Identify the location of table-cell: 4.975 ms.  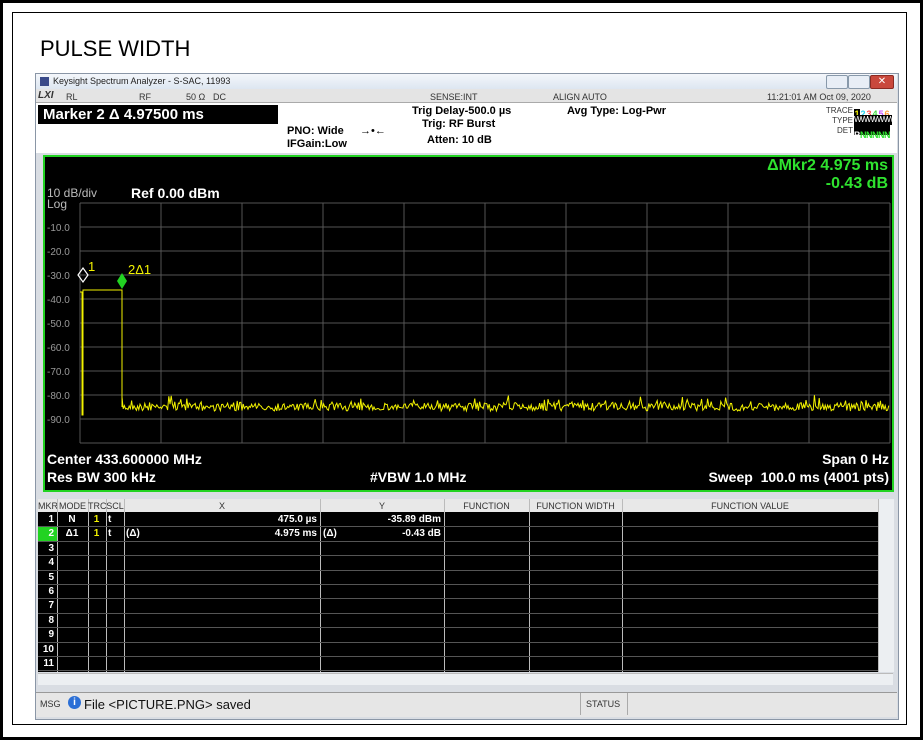
(295, 534).